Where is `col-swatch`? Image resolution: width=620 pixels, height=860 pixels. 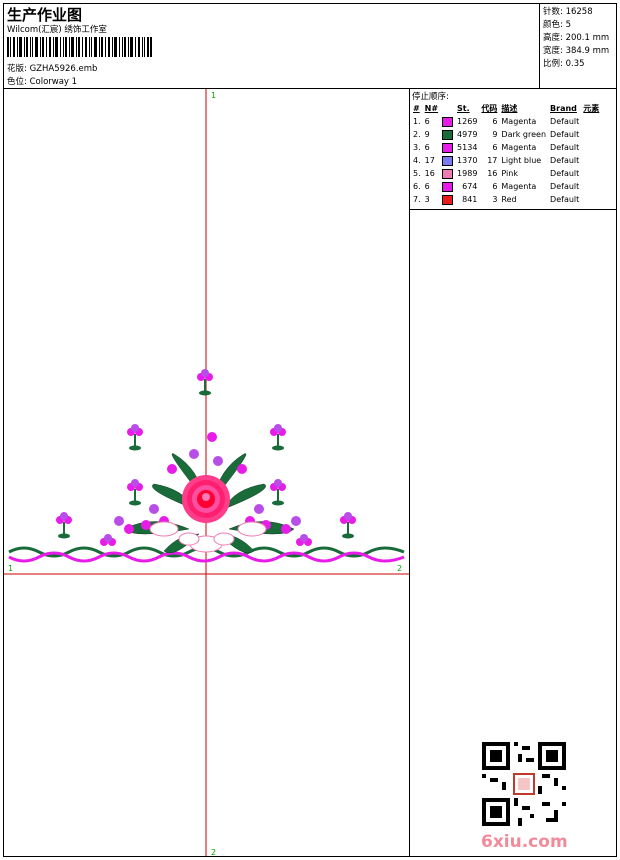
col-swatch is located at coordinates (447, 108).